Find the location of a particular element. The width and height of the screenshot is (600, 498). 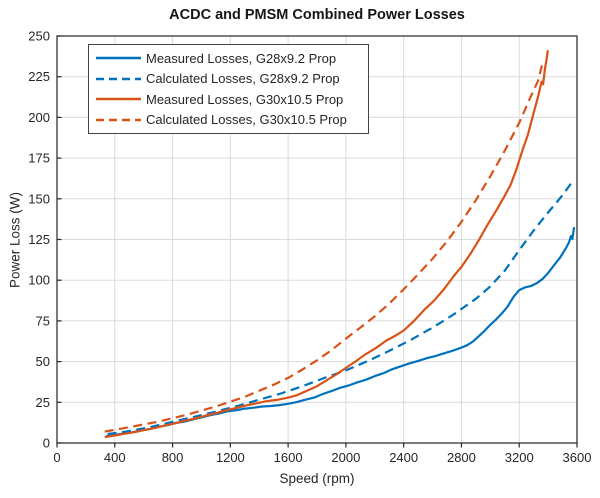

y-tick-label: 0 is located at coordinates (46, 443).